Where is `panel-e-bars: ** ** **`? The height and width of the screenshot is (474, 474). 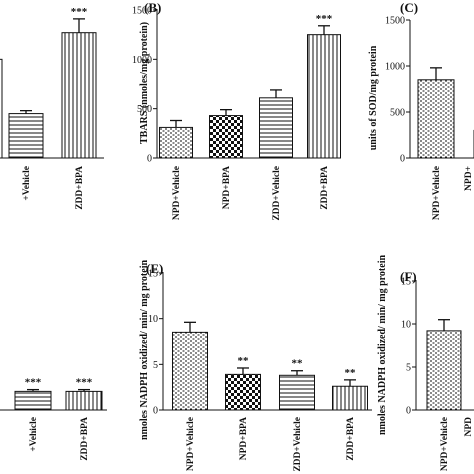
panel-e-bars: ** ** ** is located at coordinates (270, 366).